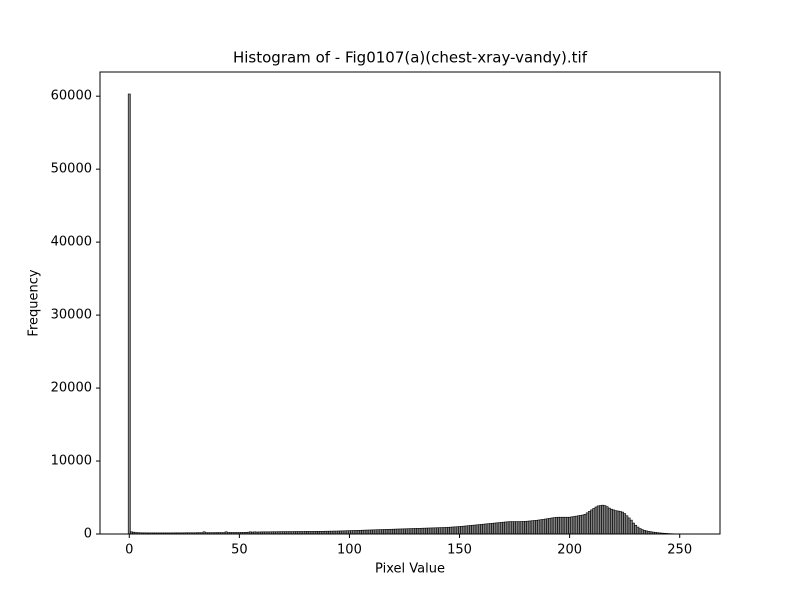 The height and width of the screenshot is (600, 800). What do you see at coordinates (88, 534) in the screenshot?
I see `y-tick-label: 0` at bounding box center [88, 534].